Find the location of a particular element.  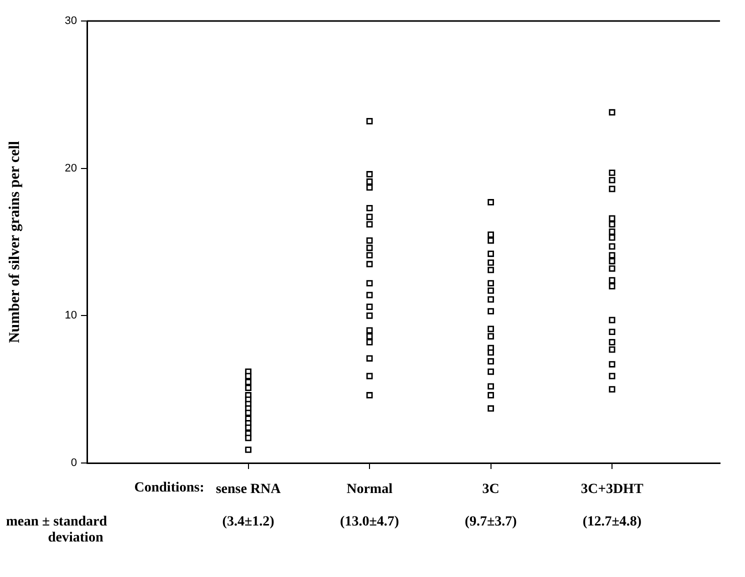

y-tick-label: 20 is located at coordinates (70, 168).